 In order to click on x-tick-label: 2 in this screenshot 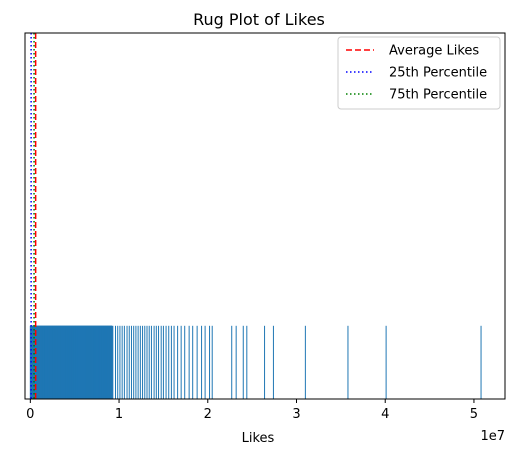, I will do `click(208, 414)`.